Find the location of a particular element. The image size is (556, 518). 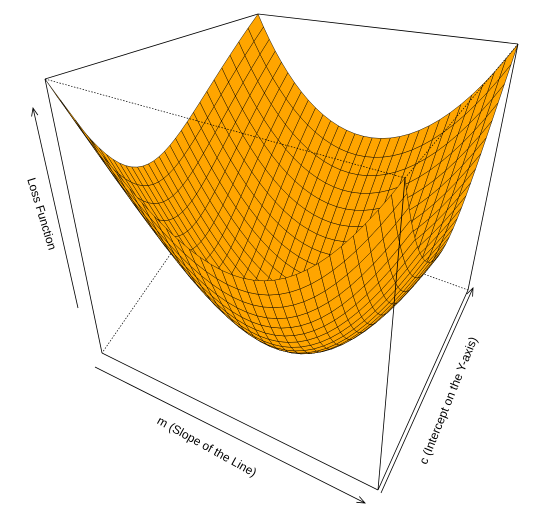

x-axis-arrow is located at coordinates (230, 435).